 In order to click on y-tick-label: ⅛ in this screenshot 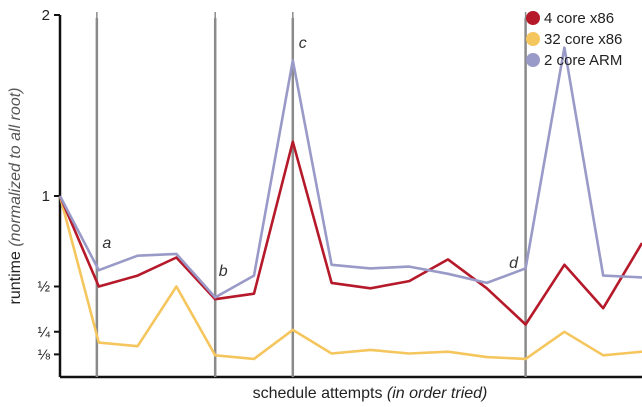, I will do `click(43, 354)`.